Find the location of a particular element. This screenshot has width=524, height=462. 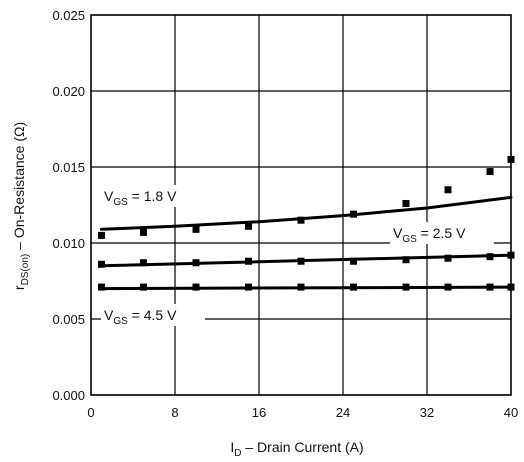

x-tick-label: 8 is located at coordinates (174, 412).